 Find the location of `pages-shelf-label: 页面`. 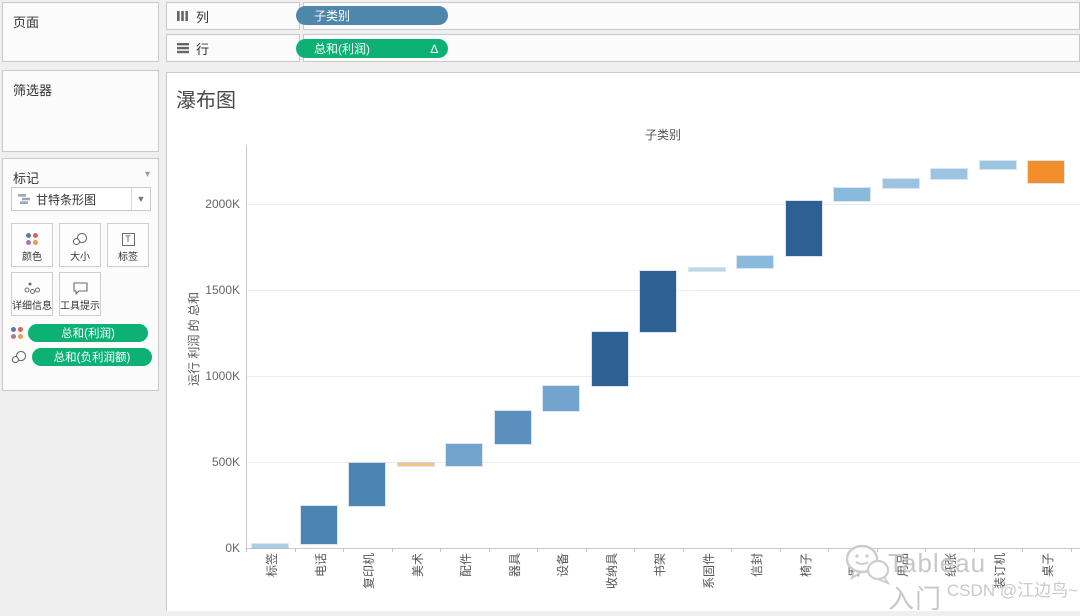

pages-shelf-label: 页面 is located at coordinates (26, 22).